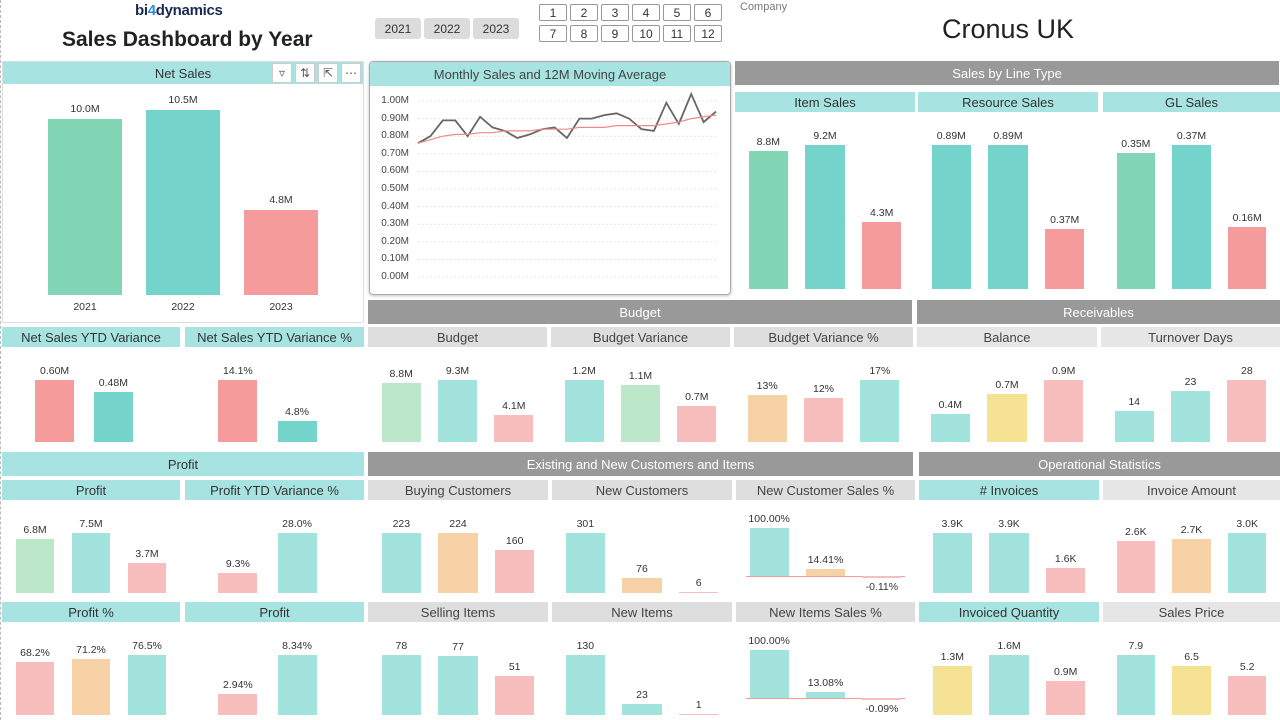 The width and height of the screenshot is (1280, 720). I want to click on net-sales-bar-2023, so click(281, 252).